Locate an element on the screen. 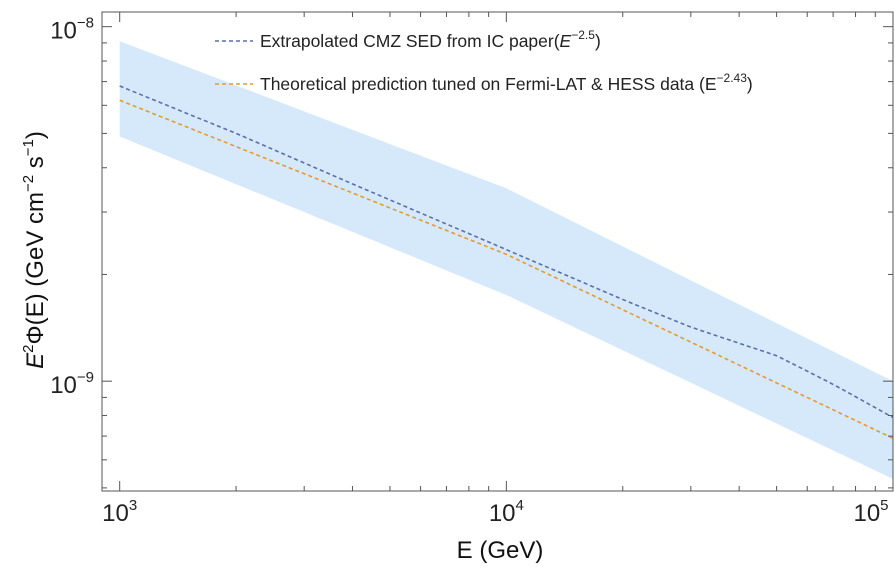 This screenshot has height=570, width=895. y-tick-label-m8: 10⁻⁸ is located at coordinates (72, 30).